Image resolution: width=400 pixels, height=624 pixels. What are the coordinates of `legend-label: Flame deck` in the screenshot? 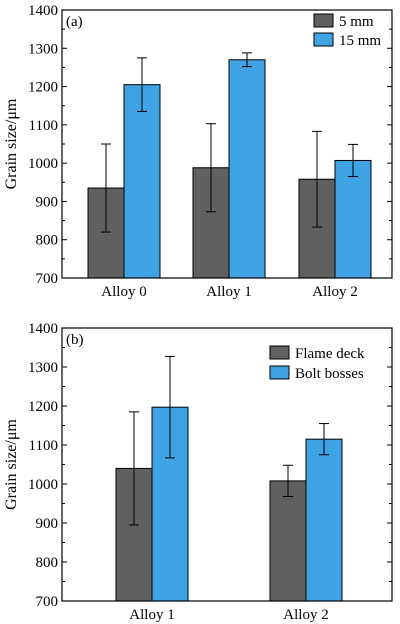 It's located at (330, 354).